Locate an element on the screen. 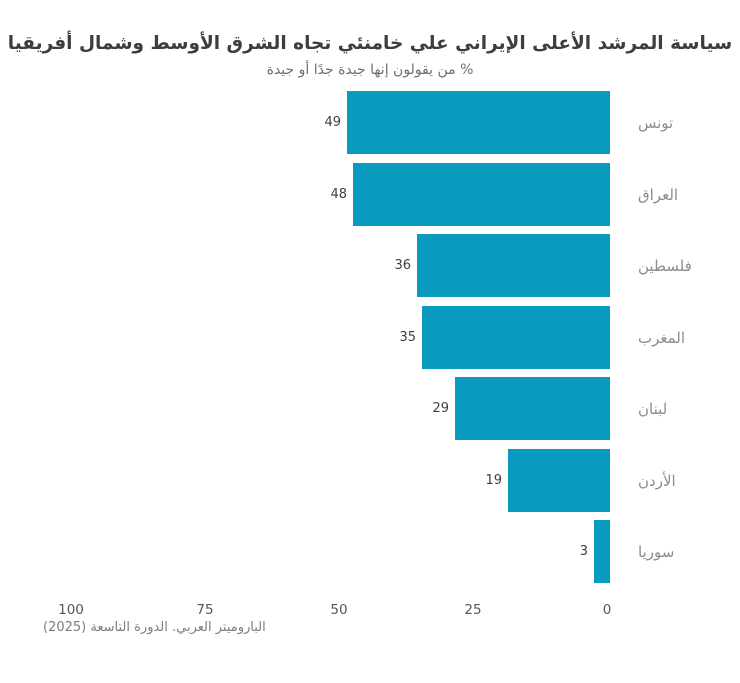 The image size is (740, 683). category-label: سوريا is located at coordinates (656, 551).